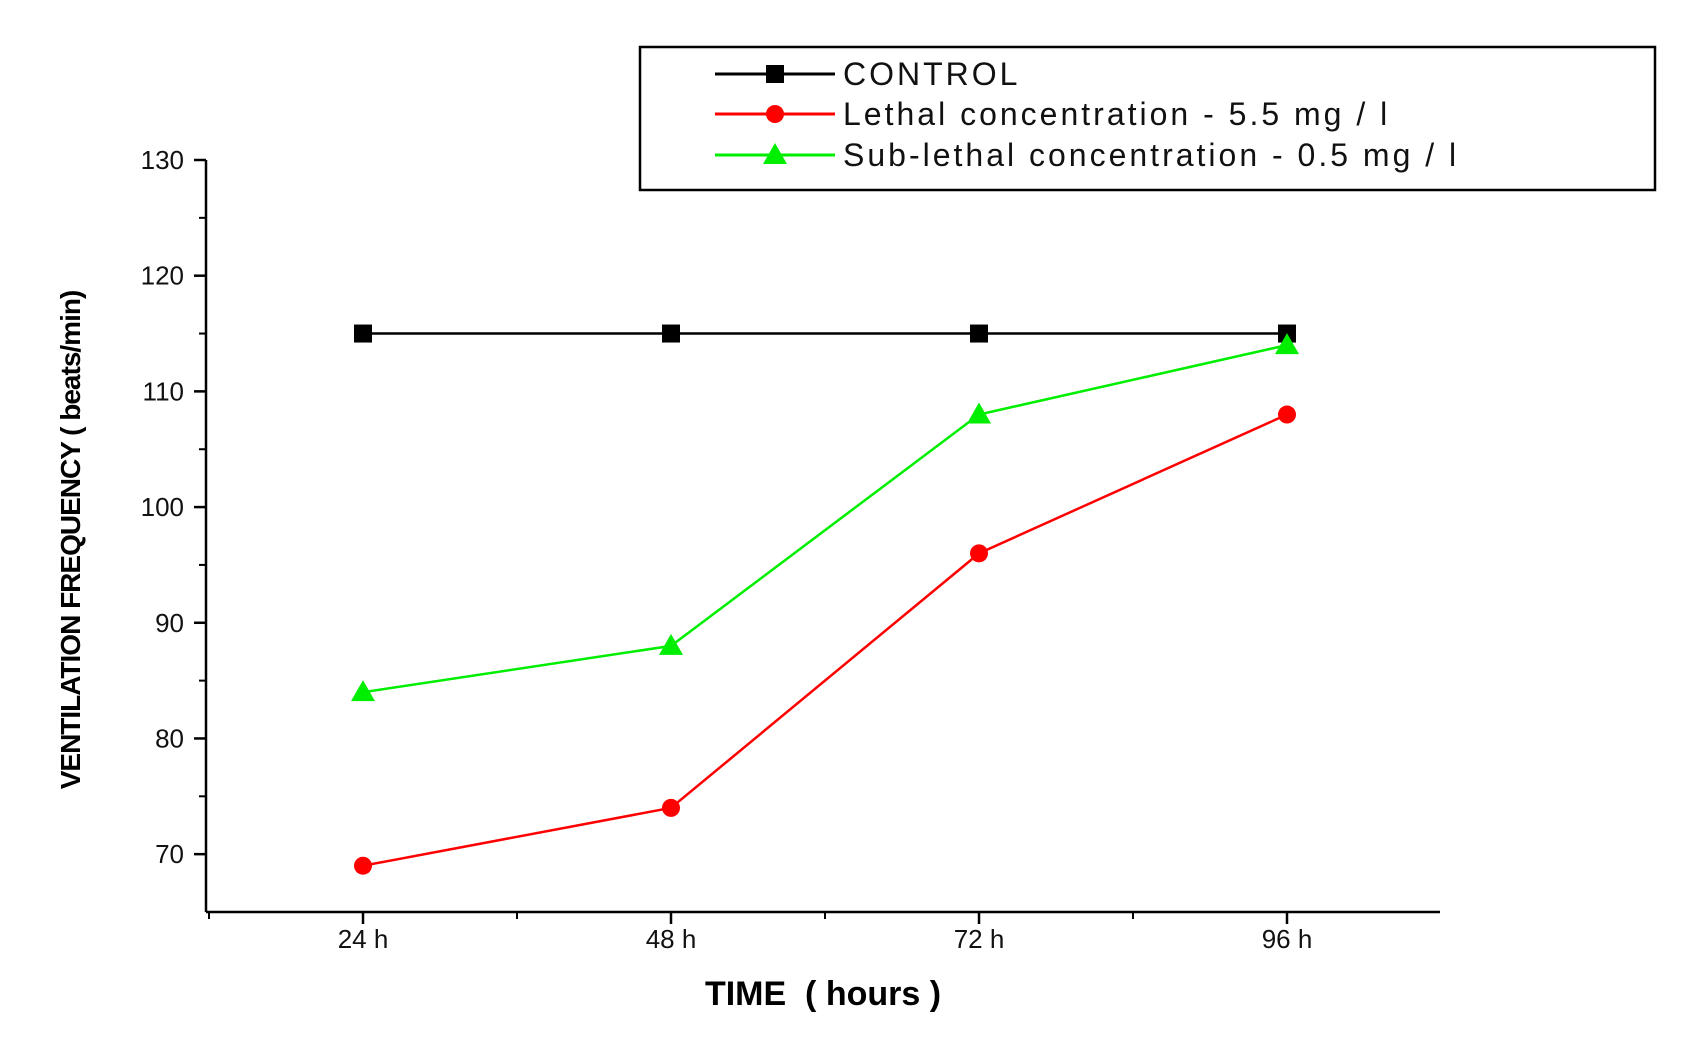 This screenshot has width=1695, height=1059. I want to click on x-tick-label: 24 h, so click(363, 939).